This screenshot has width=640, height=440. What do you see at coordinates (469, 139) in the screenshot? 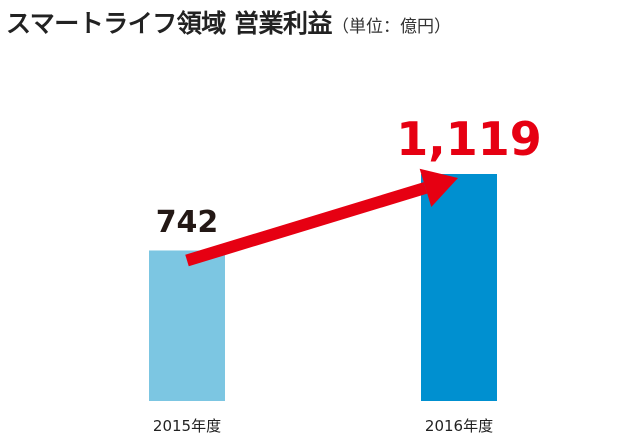
I see `value-label: 1,119` at bounding box center [469, 139].